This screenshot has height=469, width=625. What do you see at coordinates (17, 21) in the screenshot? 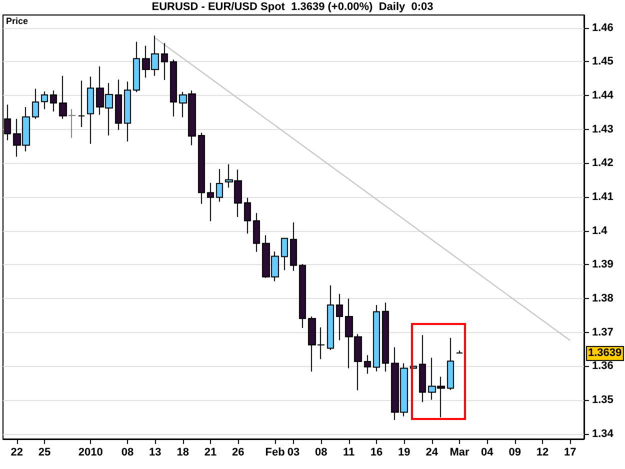
I see `y-axis-title: Price` at bounding box center [17, 21].